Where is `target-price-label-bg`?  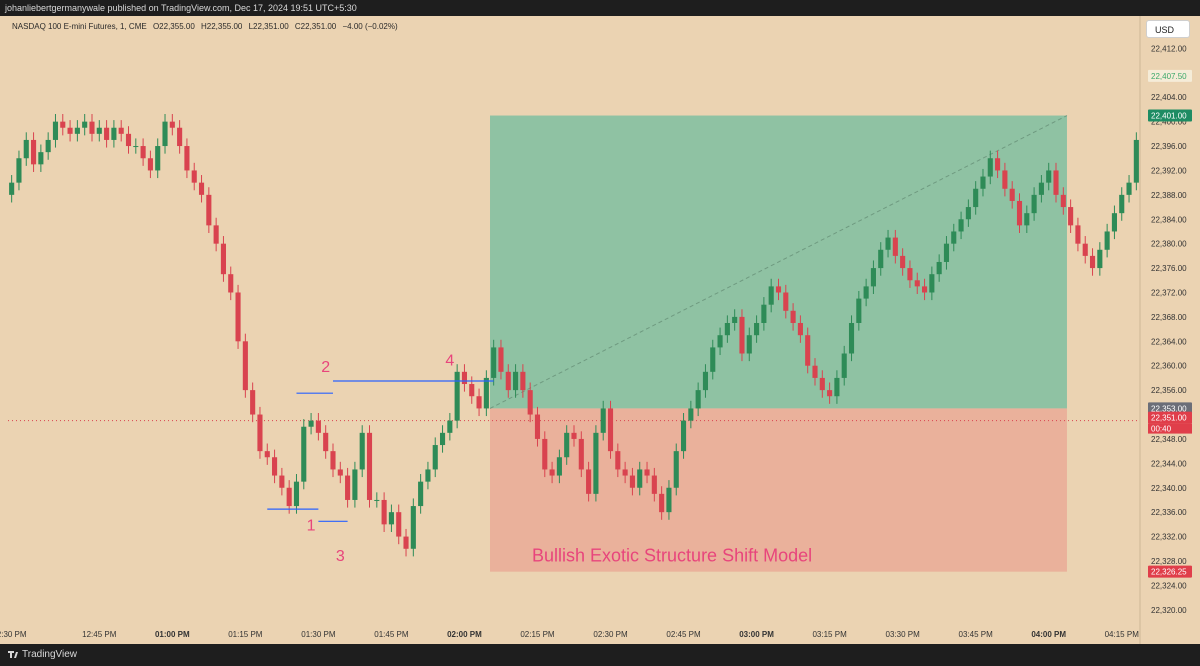 target-price-label-bg is located at coordinates (1170, 115).